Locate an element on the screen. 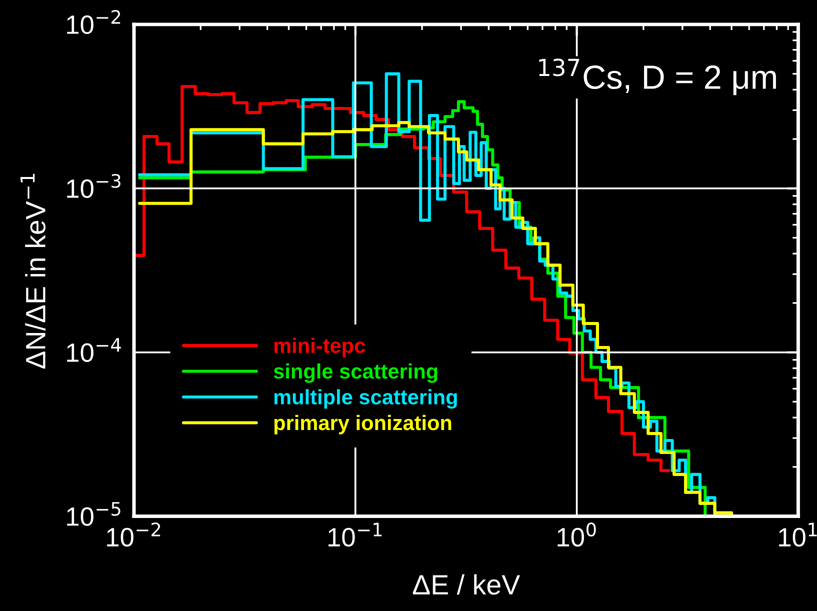  x-tick-label: 10$^{1}$ is located at coordinates (798, 534).